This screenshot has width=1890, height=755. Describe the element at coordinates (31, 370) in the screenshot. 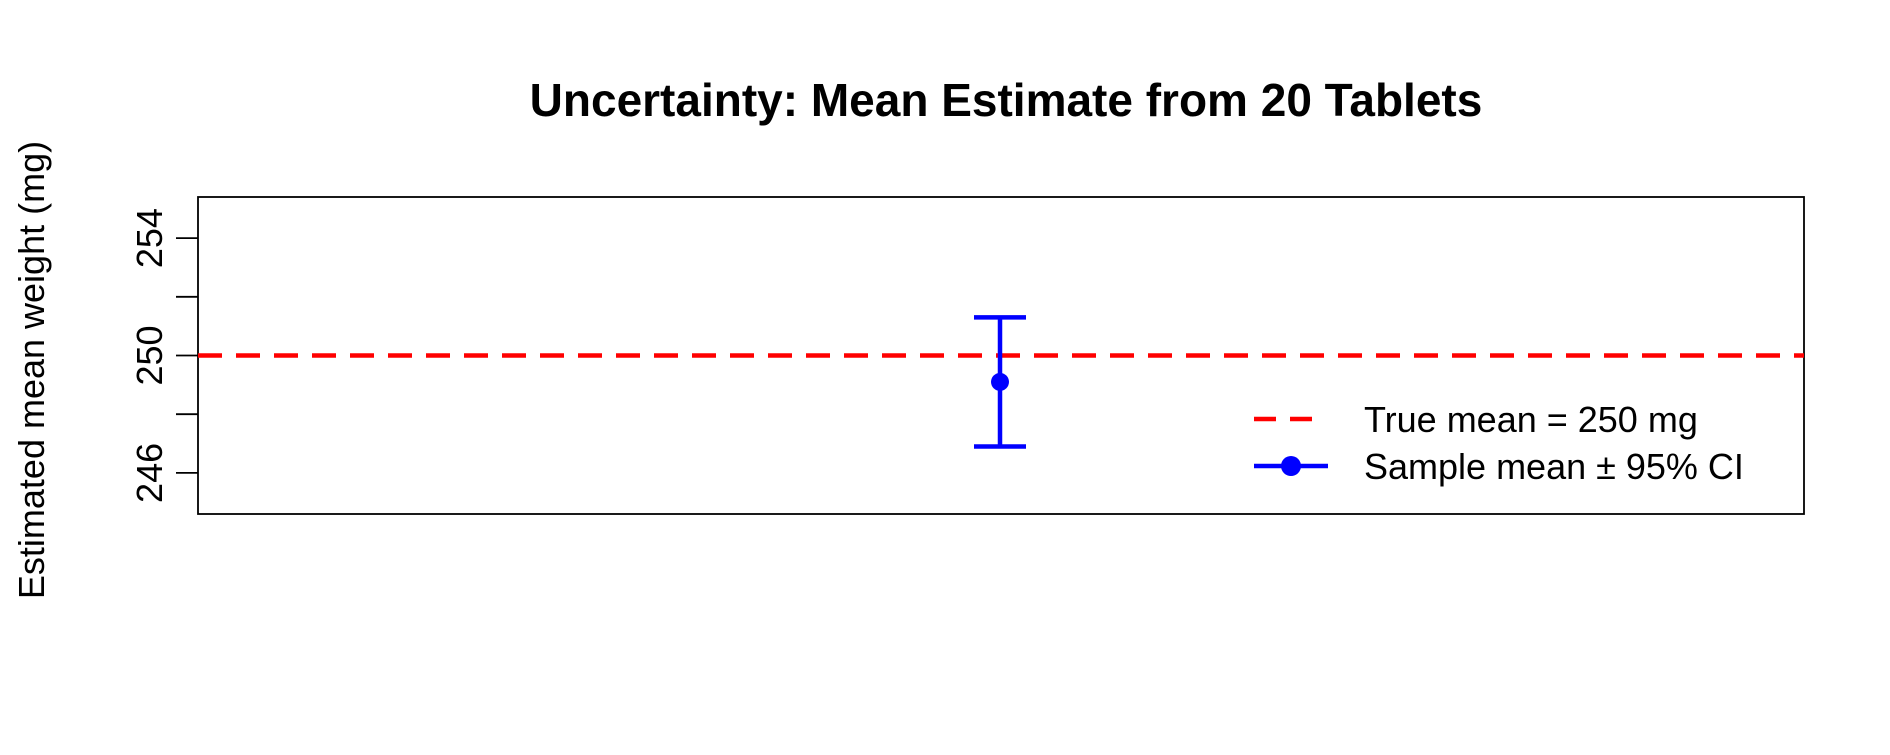

I see `y-axis-label: Estimated mean weight (mg)` at that location.